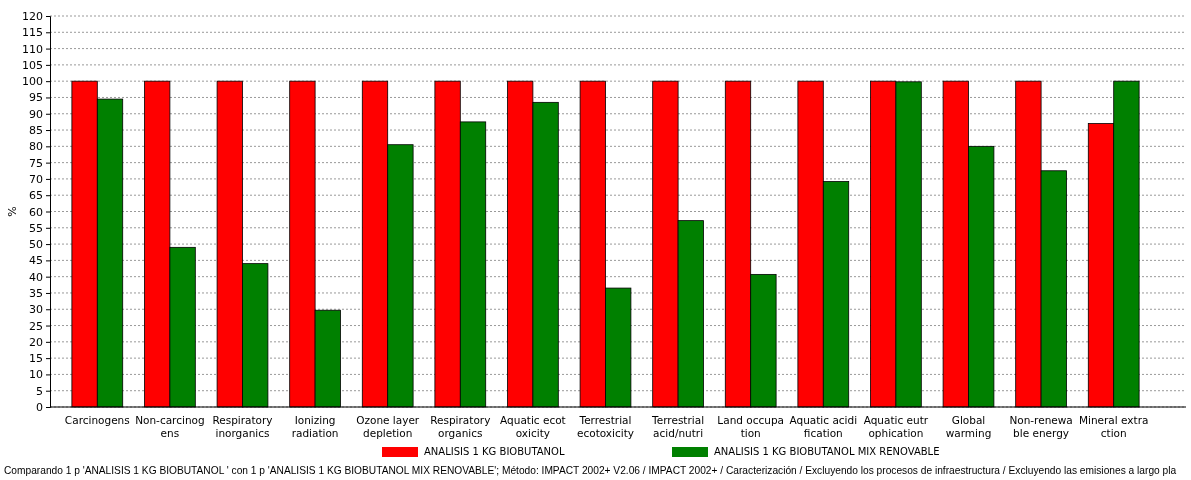  Describe the element at coordinates (36, 310) in the screenshot. I see `y-tick-label: 30` at that location.